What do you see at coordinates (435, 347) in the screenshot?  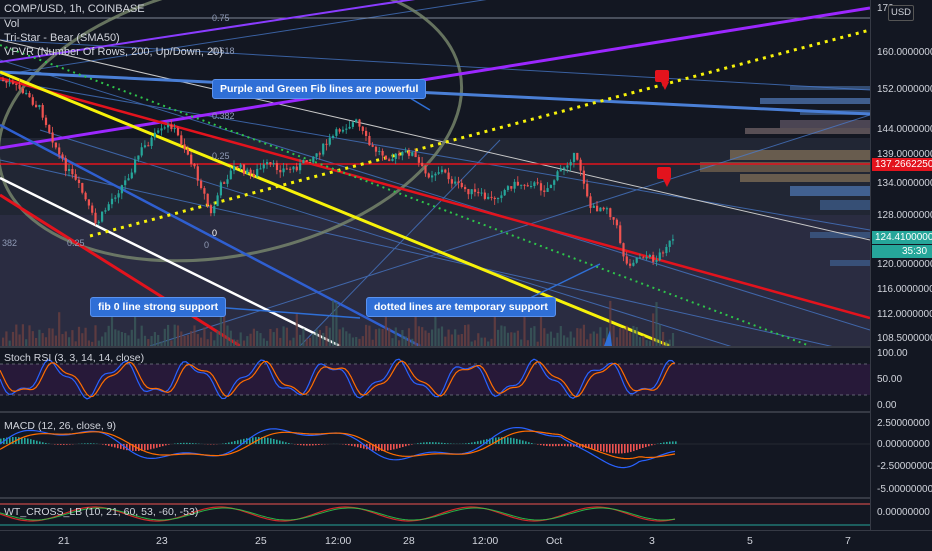 I see `divider-stoch` at bounding box center [435, 347].